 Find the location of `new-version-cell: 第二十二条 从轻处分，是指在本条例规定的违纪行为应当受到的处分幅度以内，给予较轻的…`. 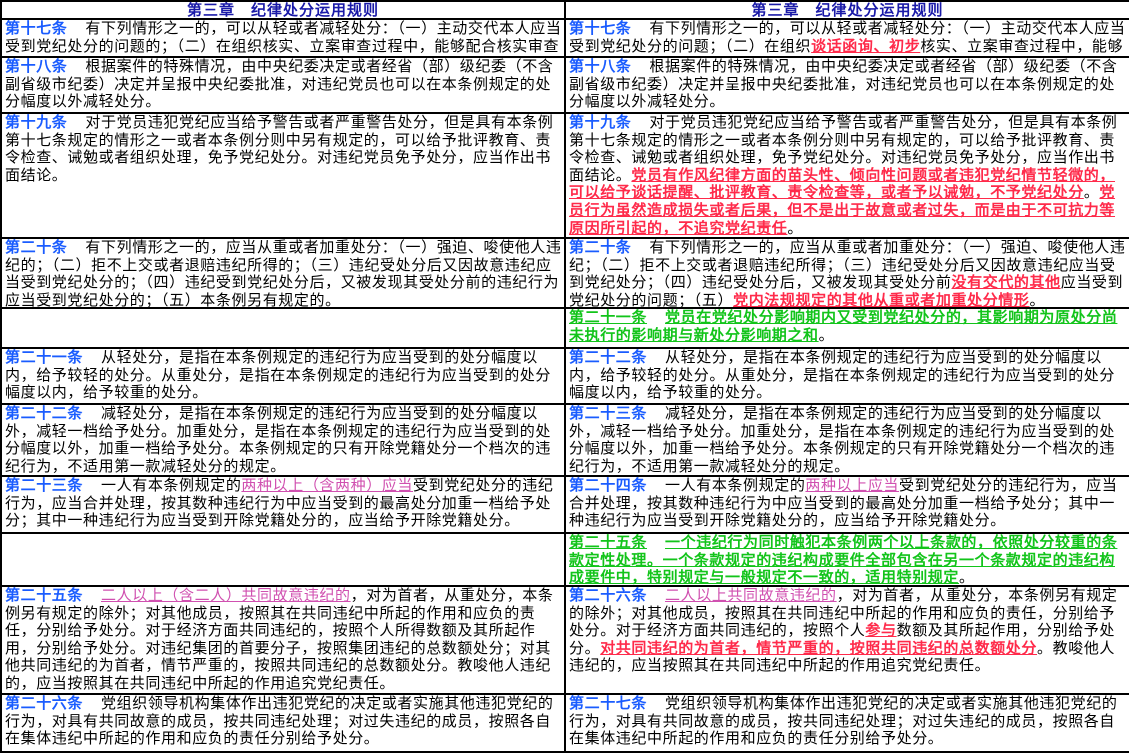

new-version-cell: 第二十二条 从轻处分，是指在本条例规定的违纪行为应当受到的处分幅度以内，给予较轻的… is located at coordinates (846, 376).